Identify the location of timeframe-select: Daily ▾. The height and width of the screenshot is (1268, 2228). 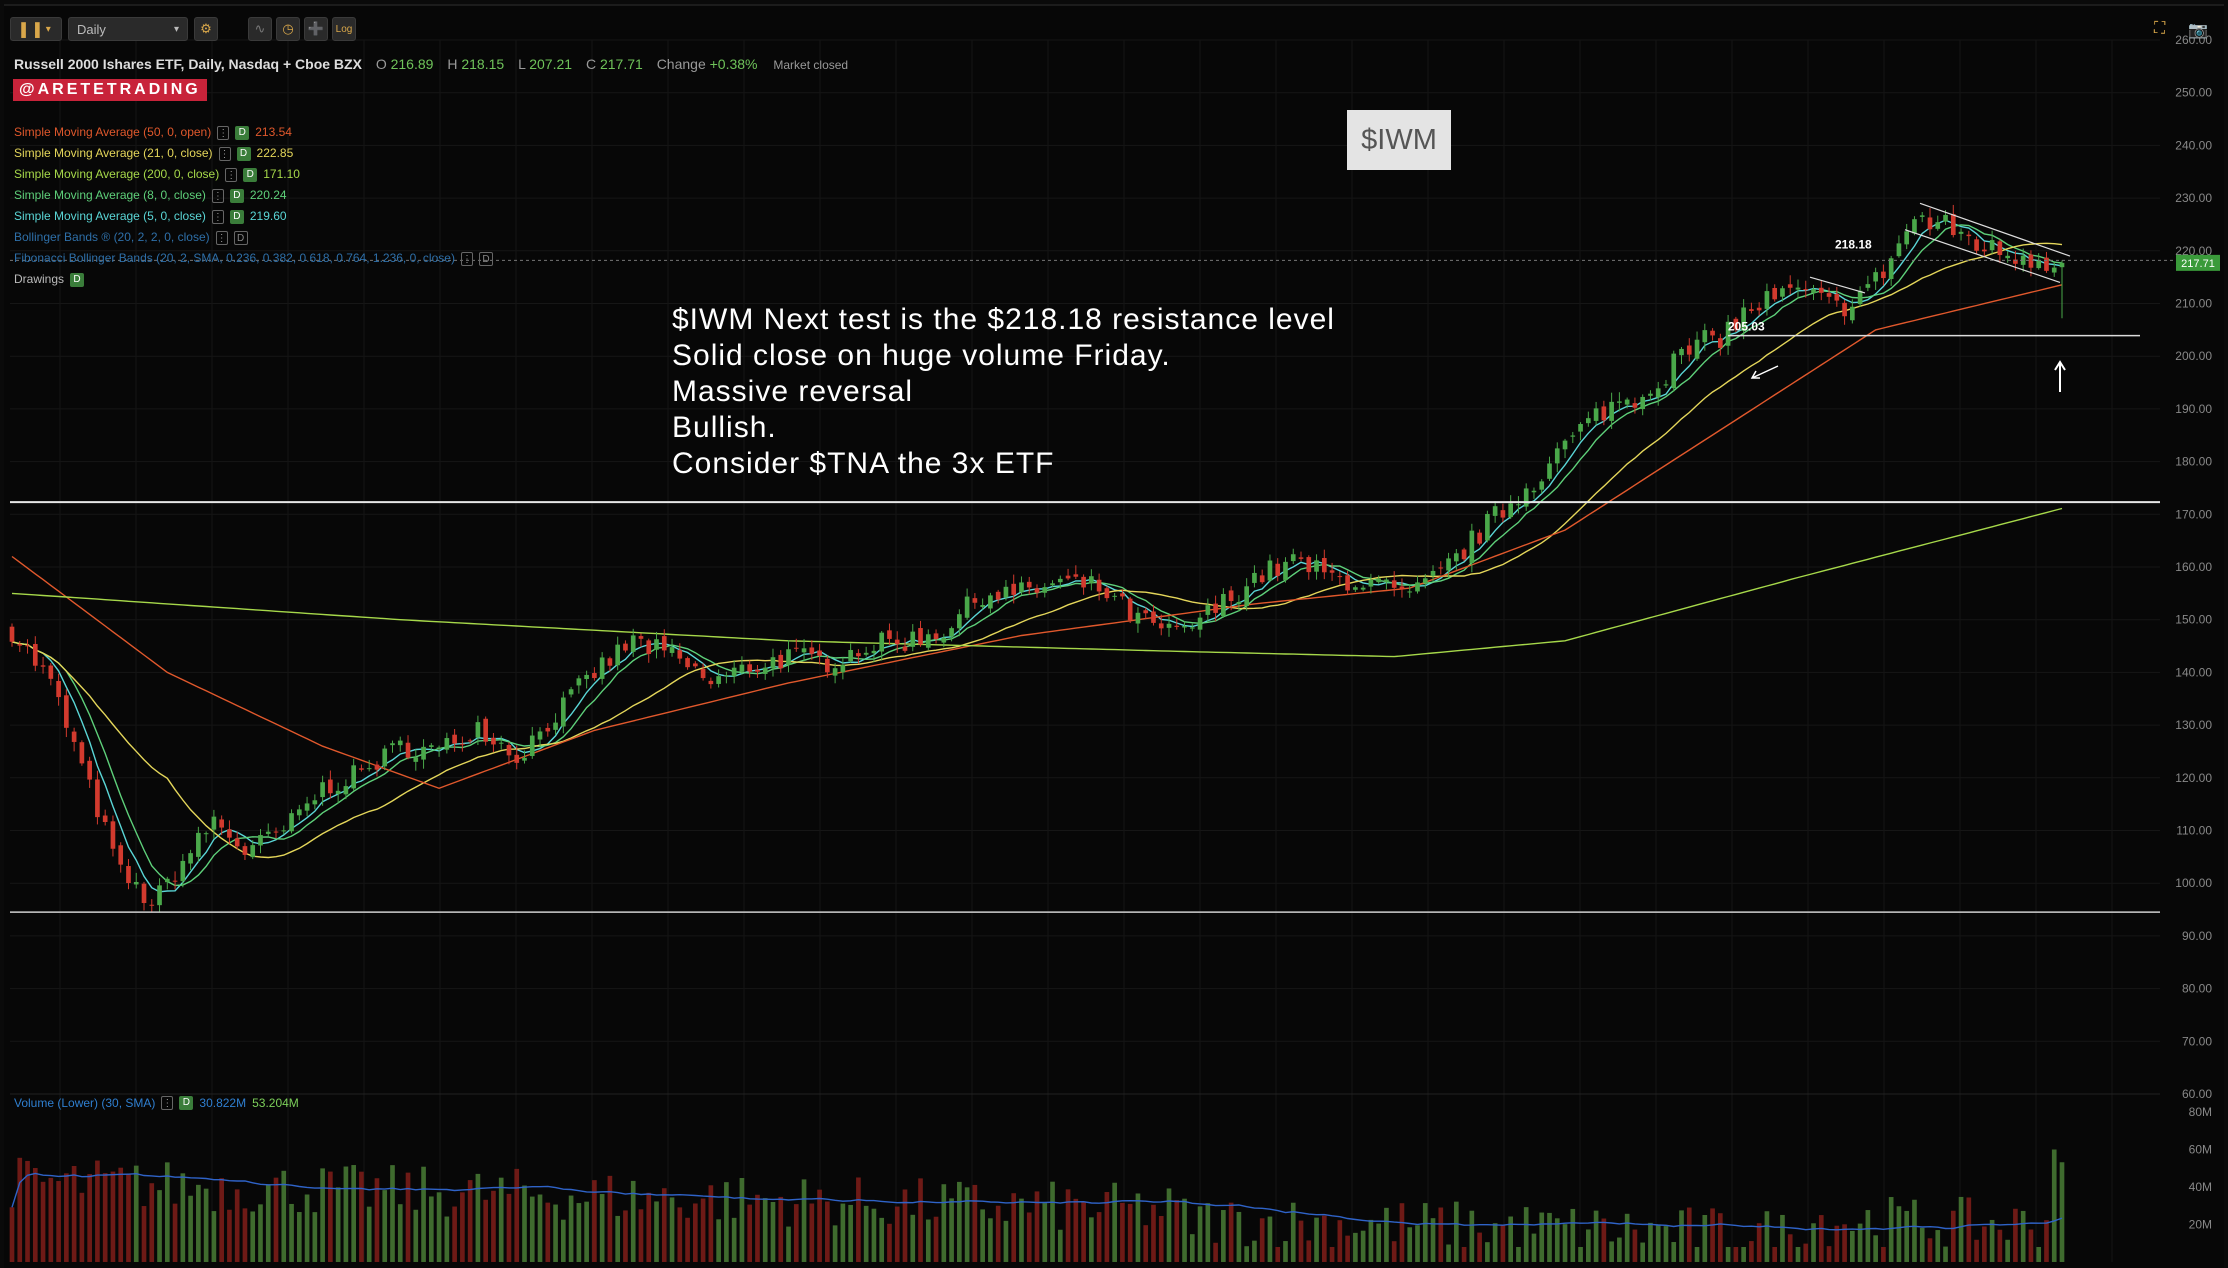
(128, 29).